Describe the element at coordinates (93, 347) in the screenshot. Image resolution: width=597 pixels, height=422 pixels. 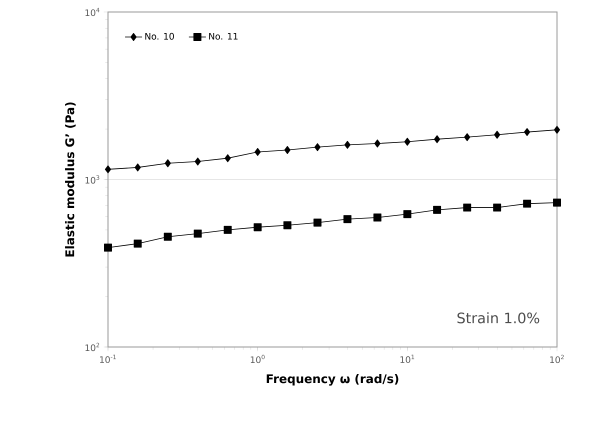
I see `y-tick-label: 10$^{2}$` at that location.